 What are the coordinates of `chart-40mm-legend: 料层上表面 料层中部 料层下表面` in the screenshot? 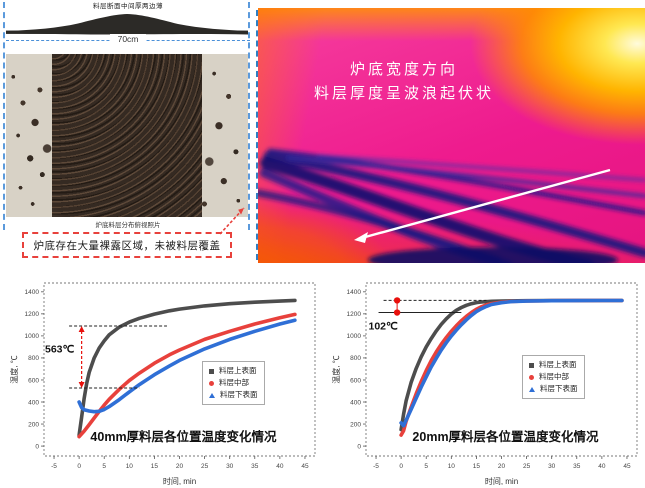 It's located at (233, 383).